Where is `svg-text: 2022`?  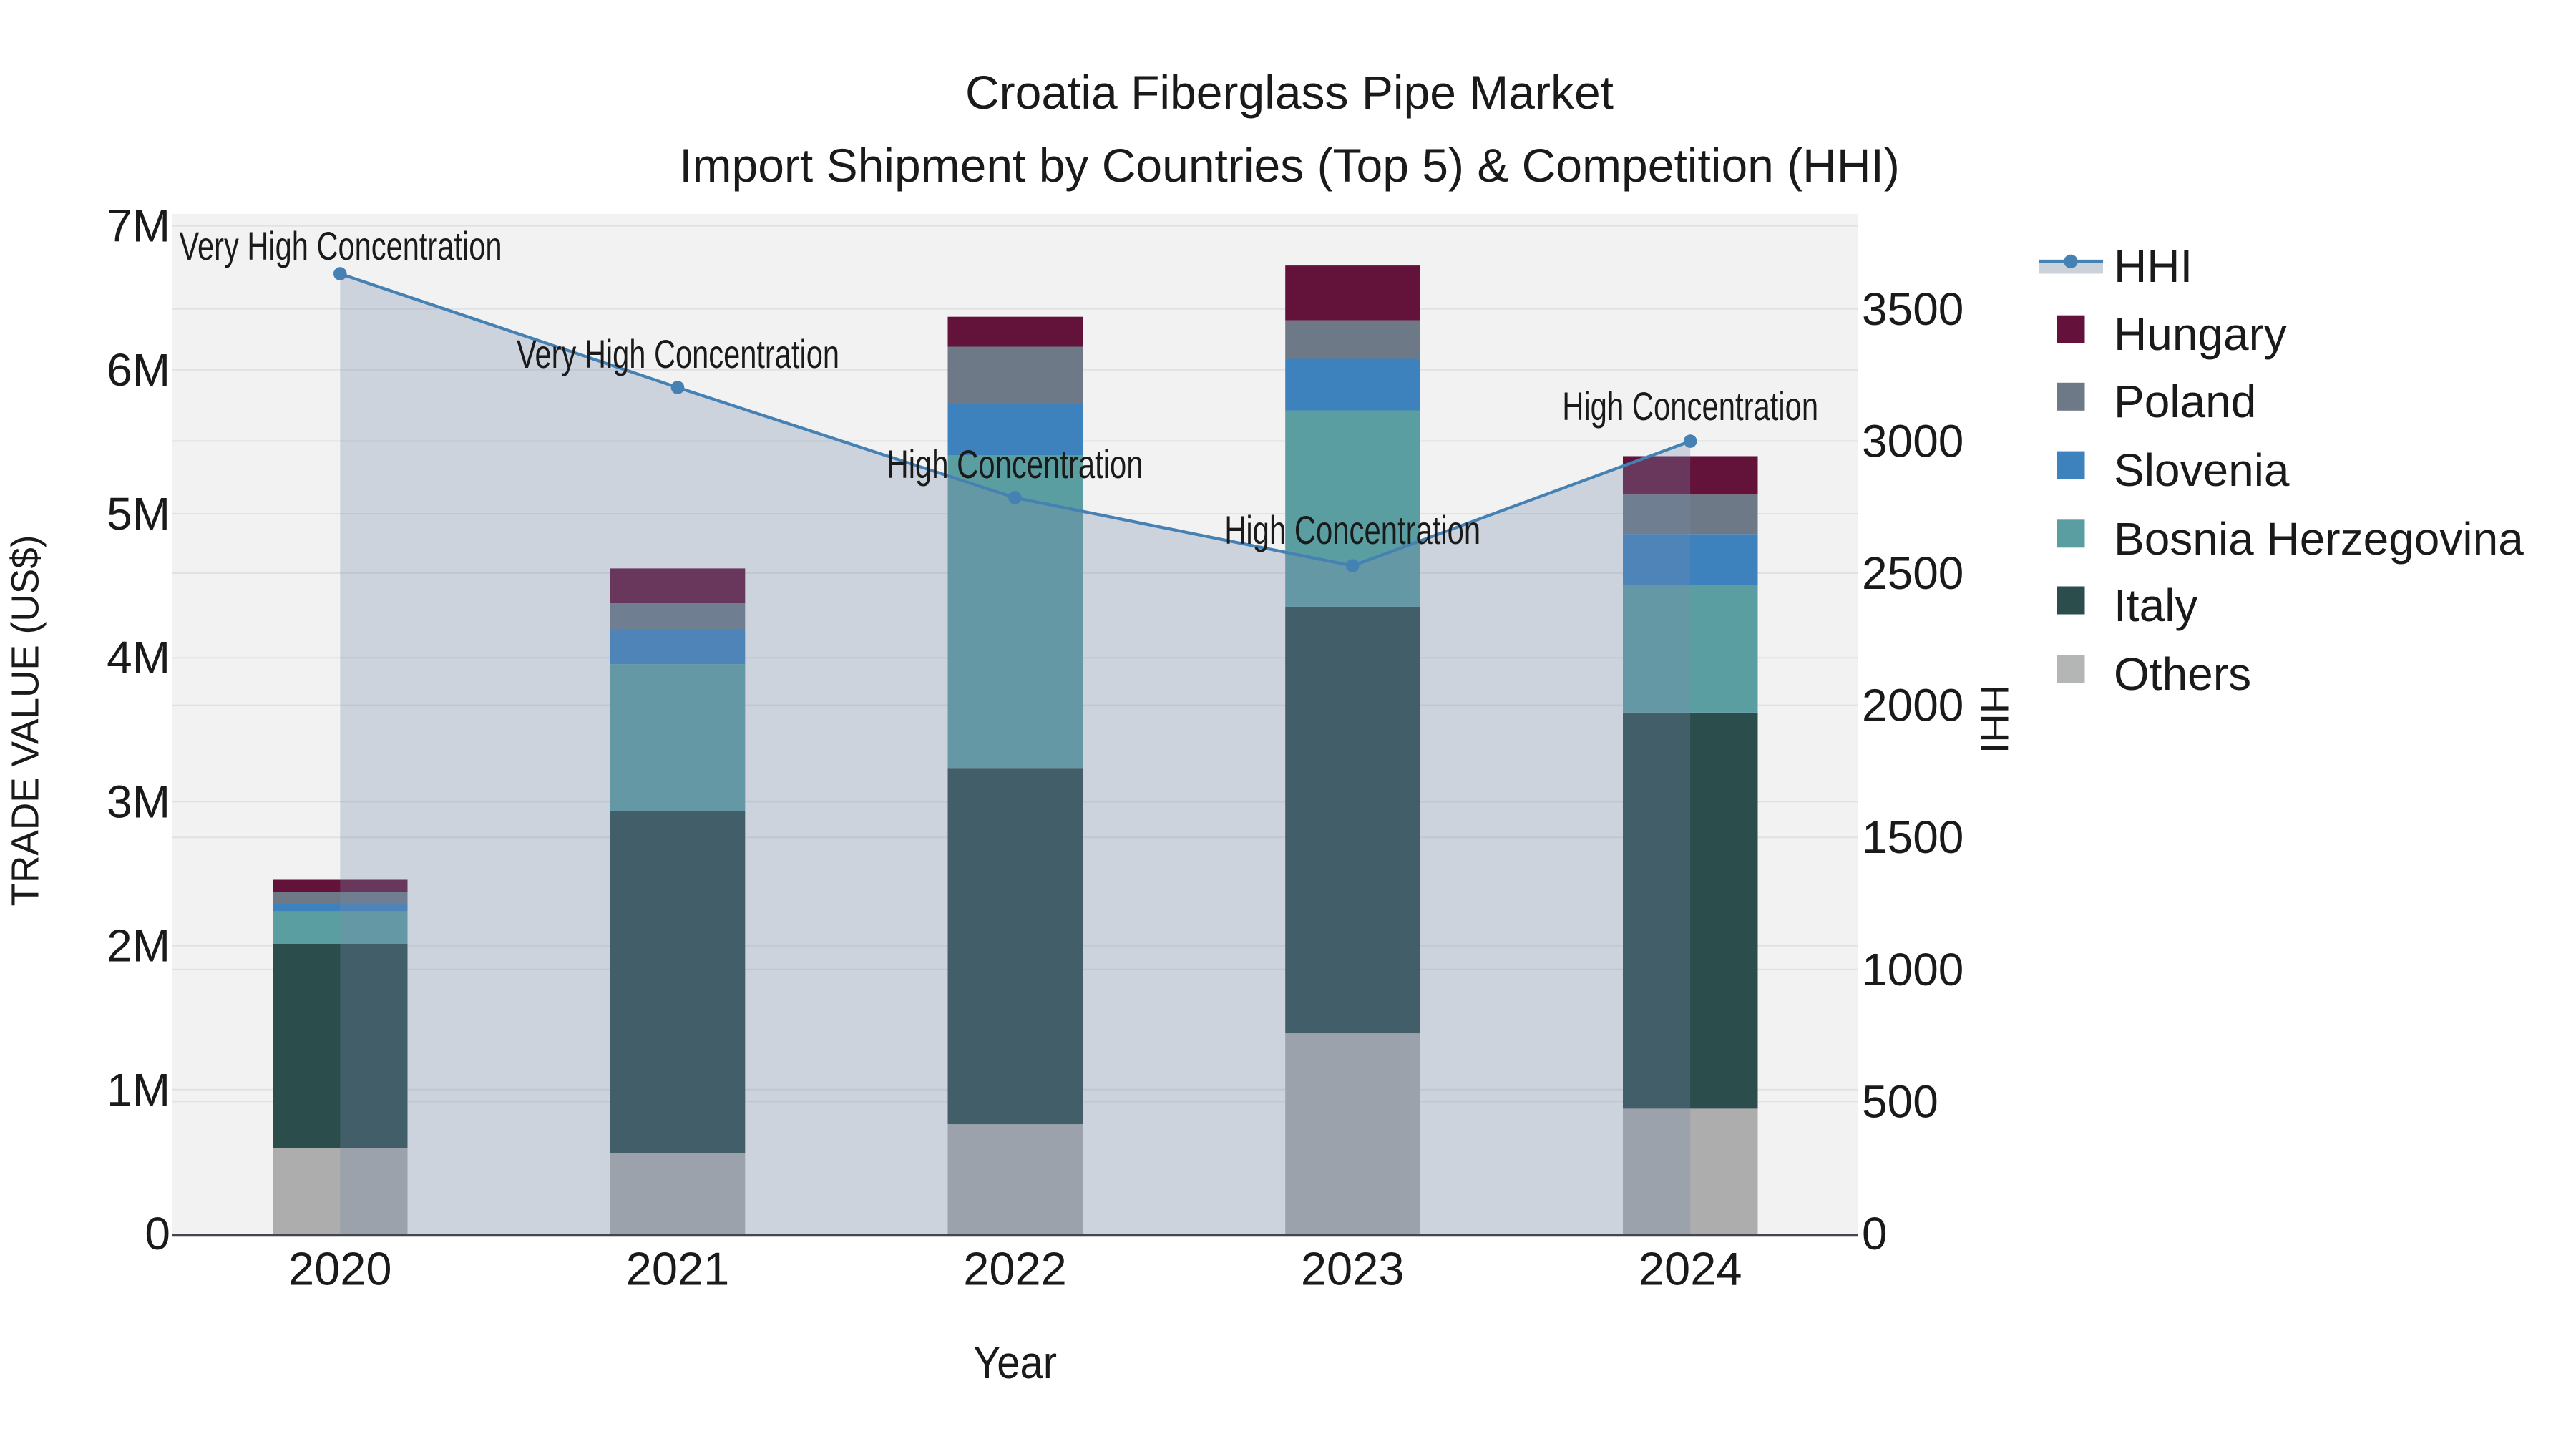
svg-text: 2022 is located at coordinates (1015, 1269).